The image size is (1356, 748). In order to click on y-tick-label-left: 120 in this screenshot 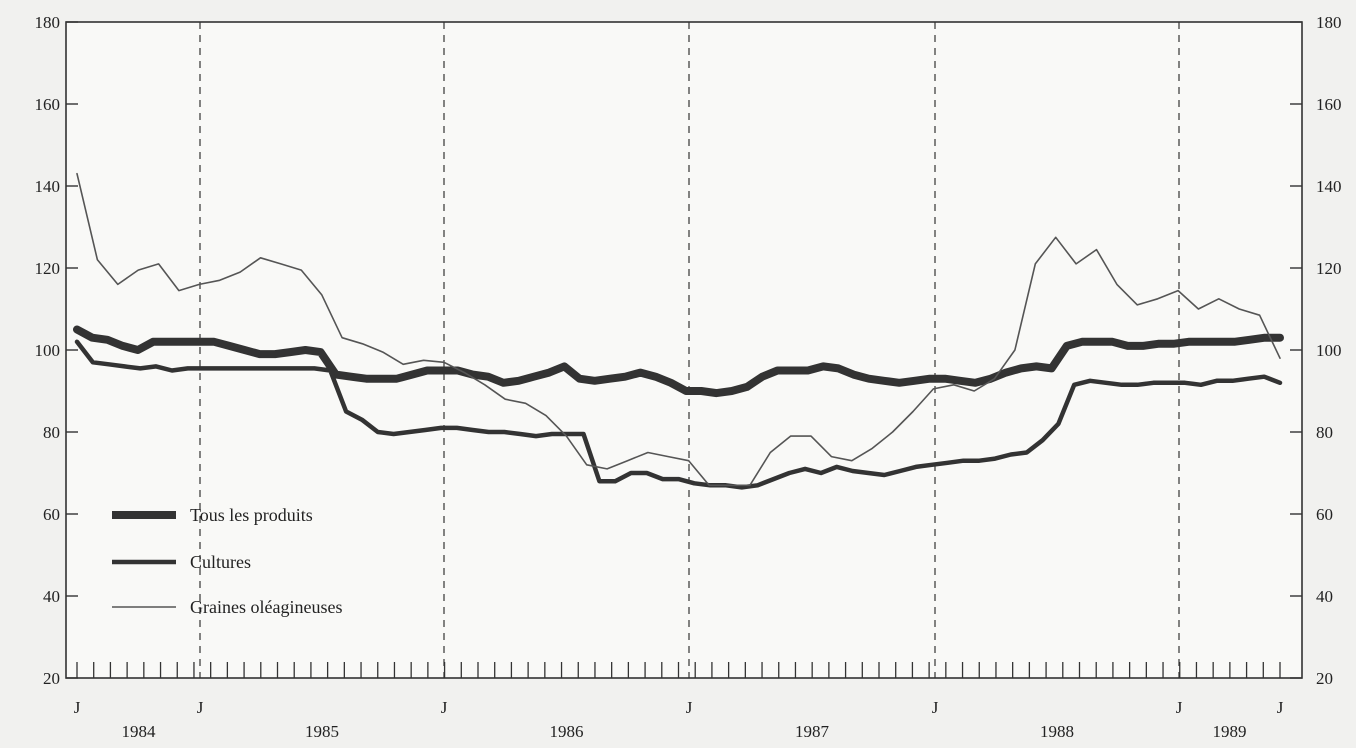, I will do `click(48, 268)`.